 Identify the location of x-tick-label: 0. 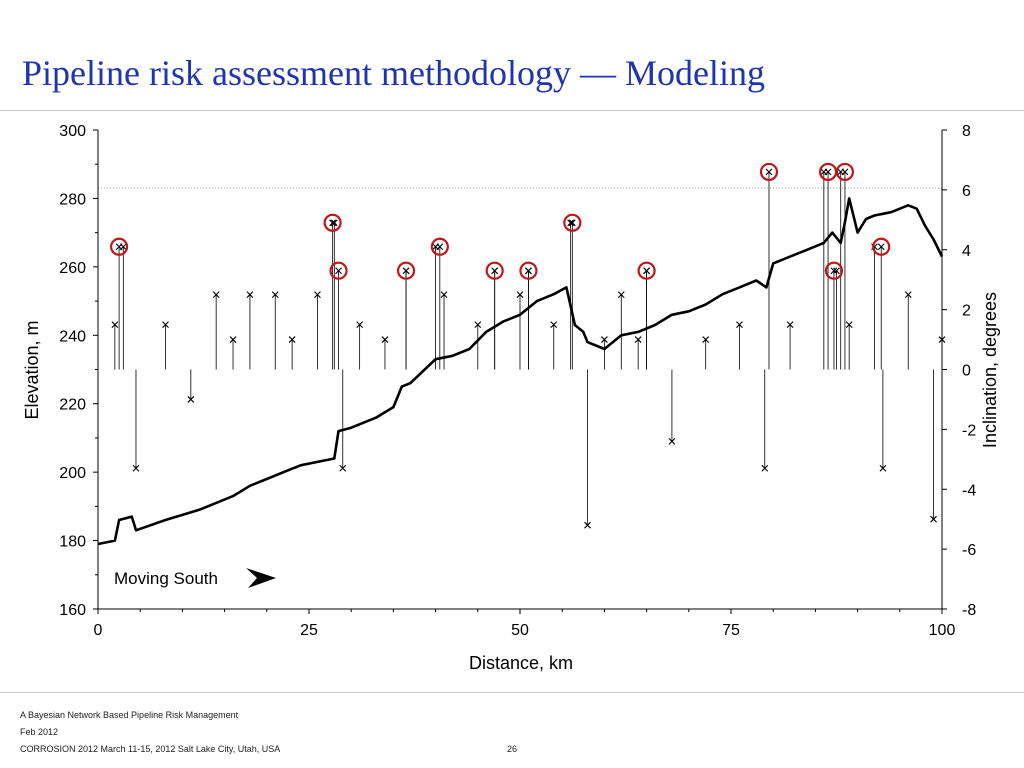
(98, 630).